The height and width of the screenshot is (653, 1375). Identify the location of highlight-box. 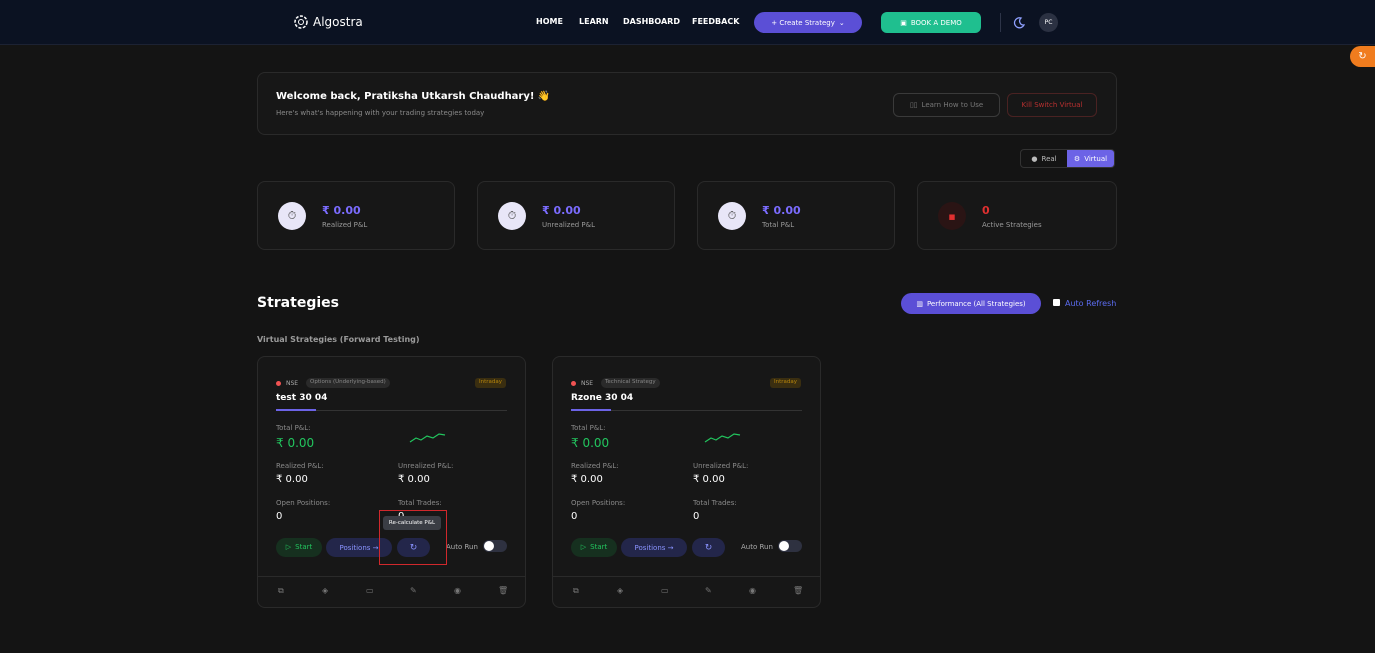
(413, 537).